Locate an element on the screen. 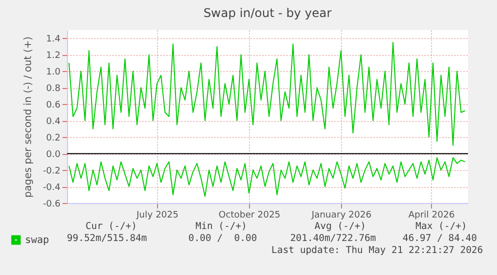 The image size is (497, 275). x-tick-label: July 2025 is located at coordinates (157, 215).